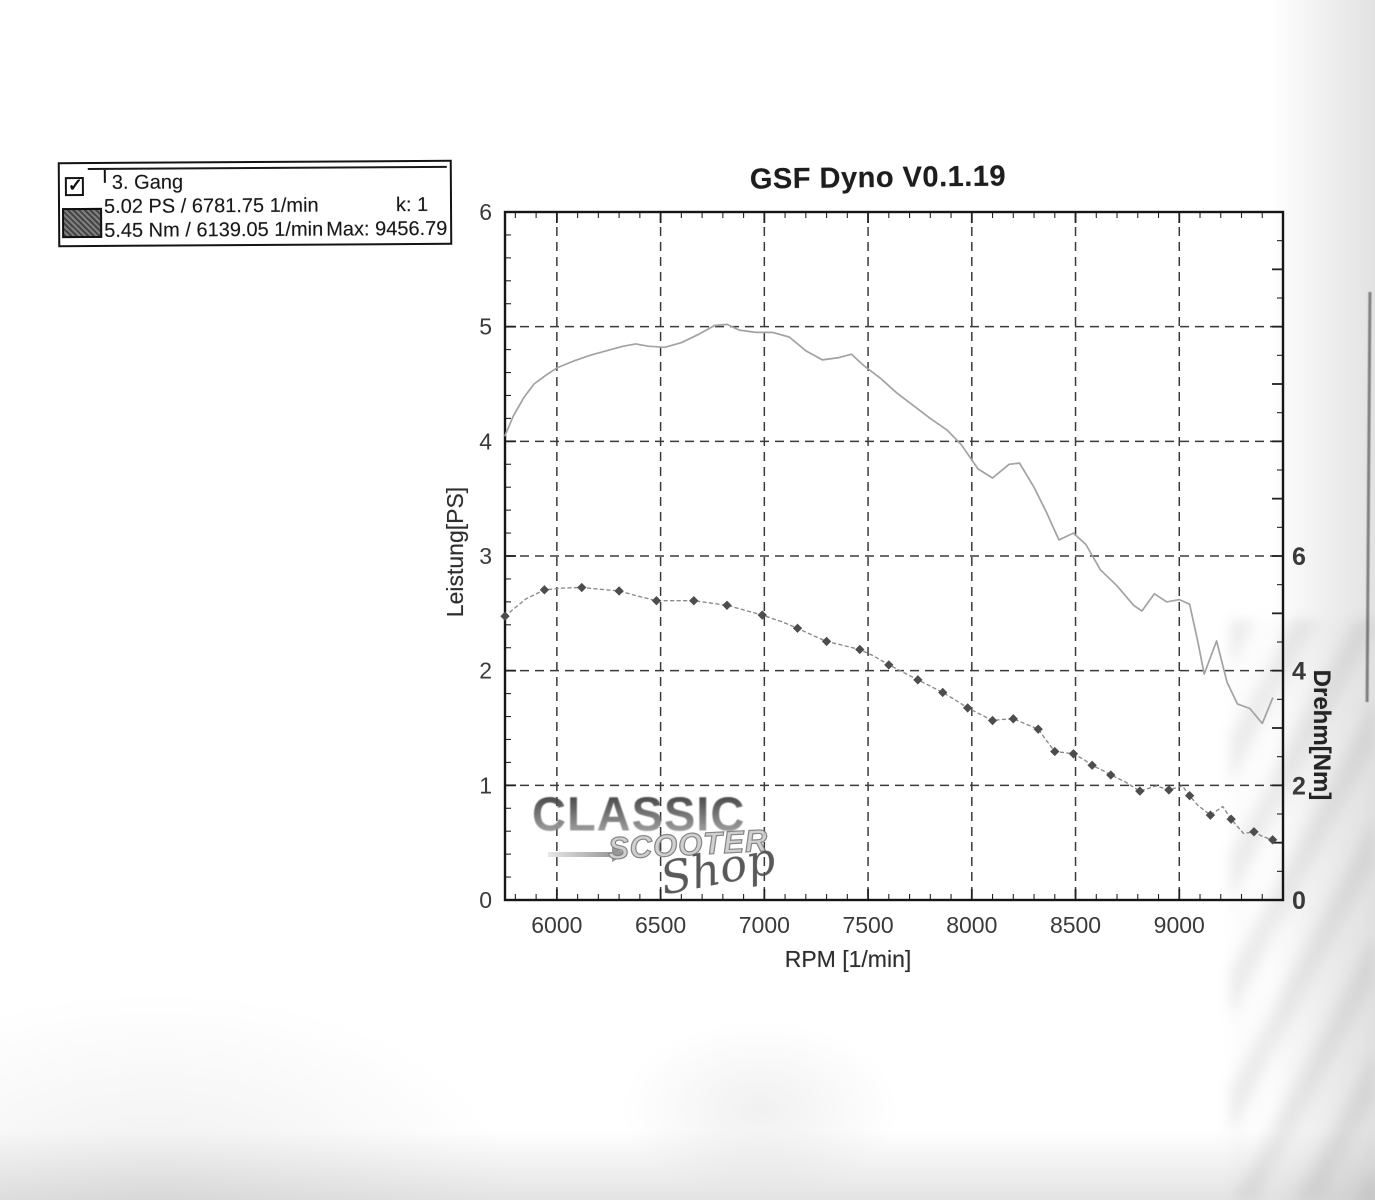 This screenshot has width=1375, height=1200. I want to click on scan-shading-right, so click(1322, 600).